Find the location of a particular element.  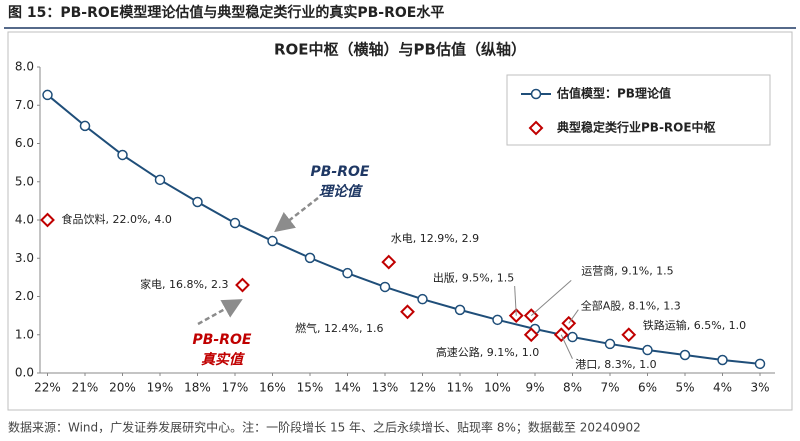

x-tick-label: 10% is located at coordinates (497, 388).